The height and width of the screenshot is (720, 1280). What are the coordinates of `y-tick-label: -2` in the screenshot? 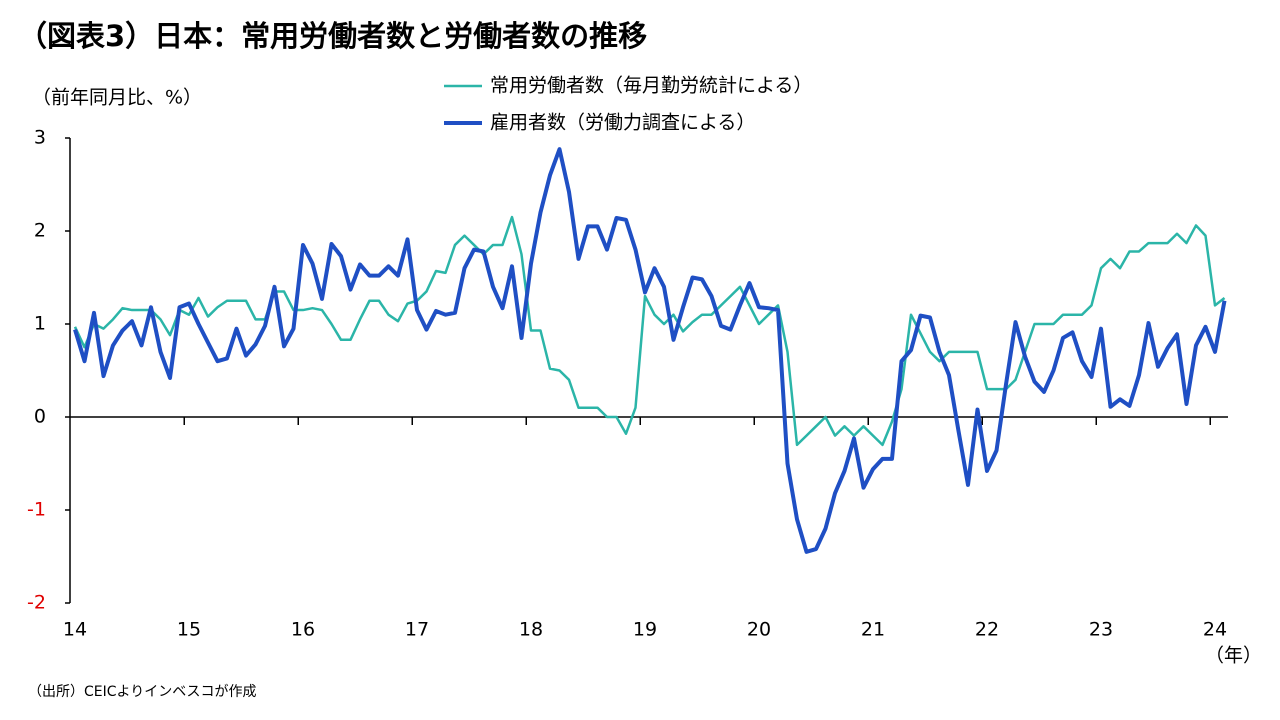 It's located at (36, 603).